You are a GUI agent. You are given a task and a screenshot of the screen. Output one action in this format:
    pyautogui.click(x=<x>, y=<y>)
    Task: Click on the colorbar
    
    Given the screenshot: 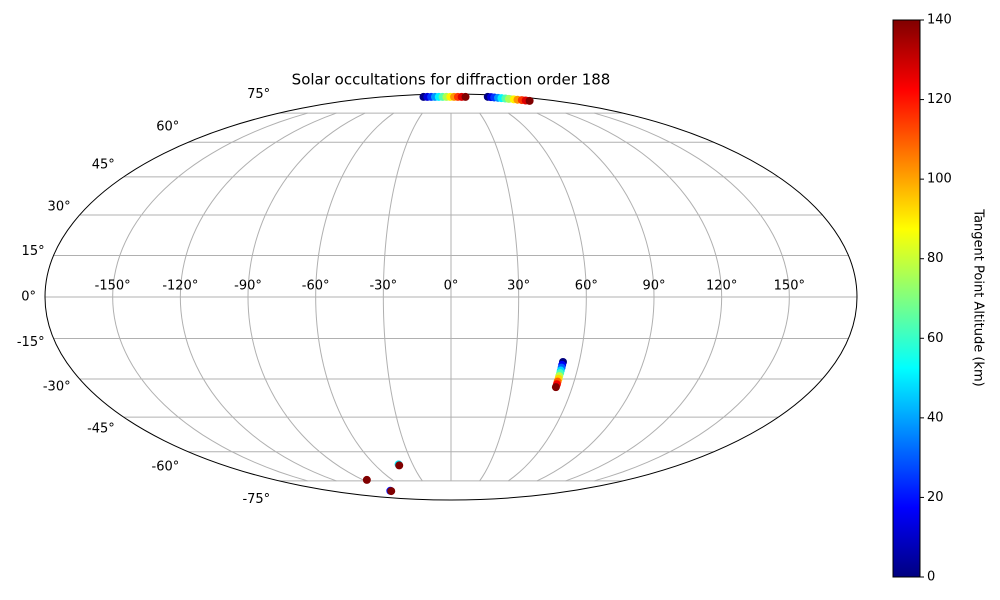 What is the action you would take?
    pyautogui.click(x=906, y=298)
    